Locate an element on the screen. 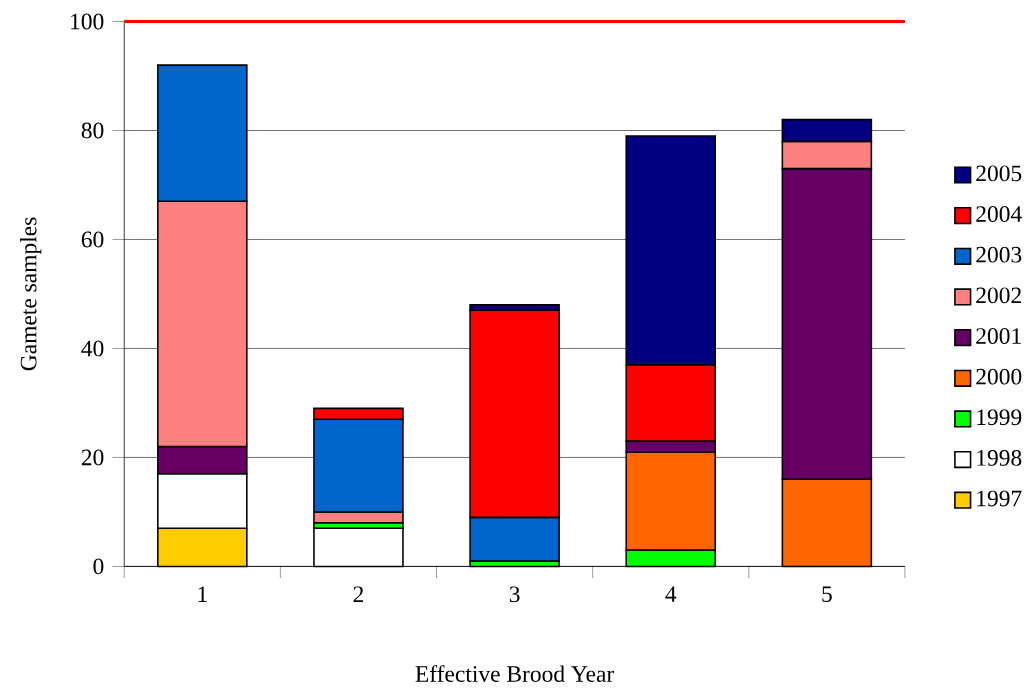  x-tick-label: 1 is located at coordinates (202, 594).